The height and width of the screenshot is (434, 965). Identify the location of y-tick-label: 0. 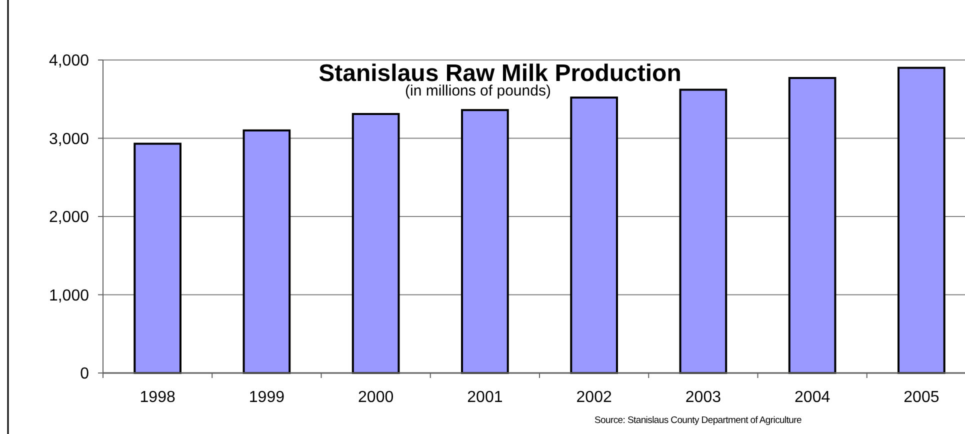
(85, 374).